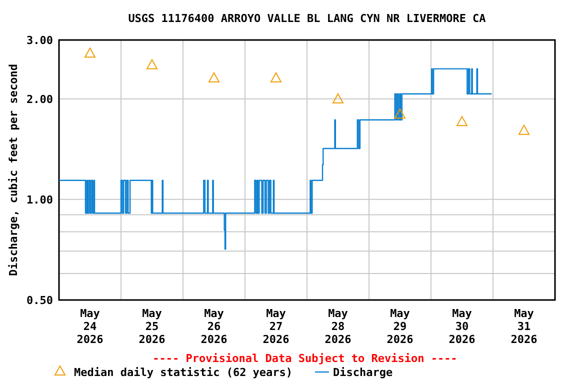 Image resolution: width=576 pixels, height=384 pixels. Describe the element at coordinates (39, 199) in the screenshot. I see `y-tick-label: 1.00` at that location.